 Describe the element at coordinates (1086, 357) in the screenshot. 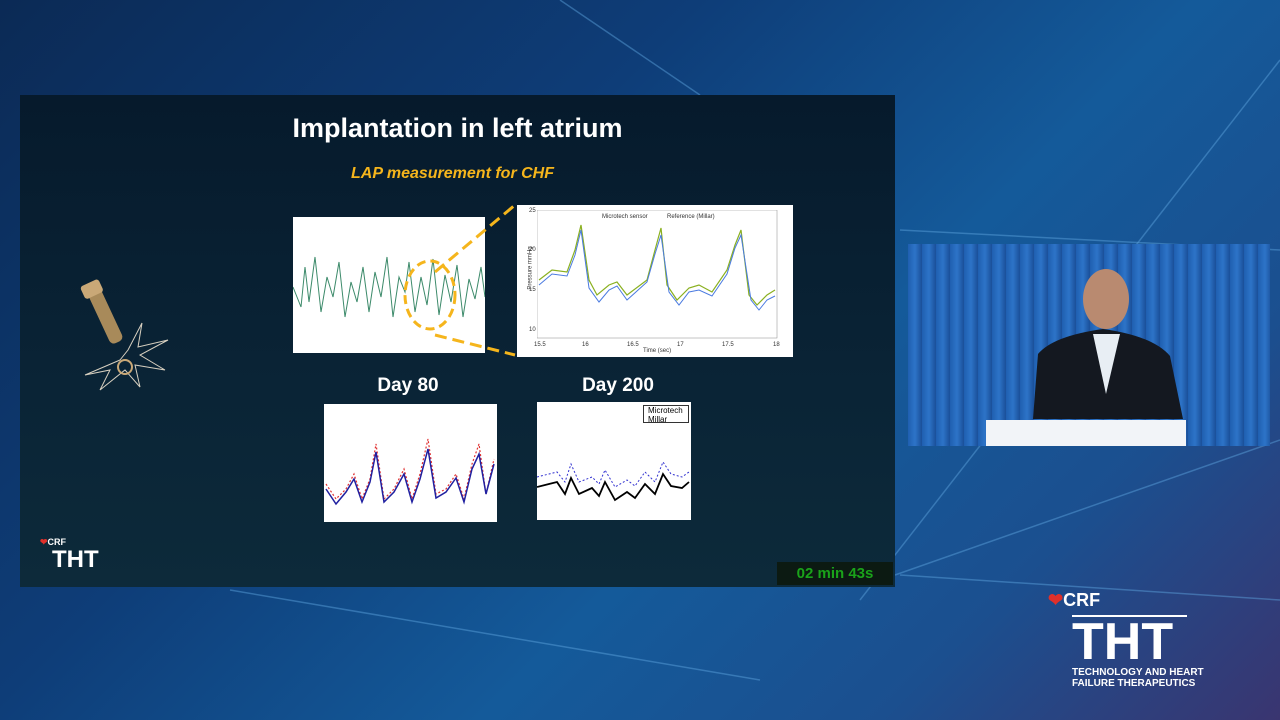

I see `speaker-figure` at that location.